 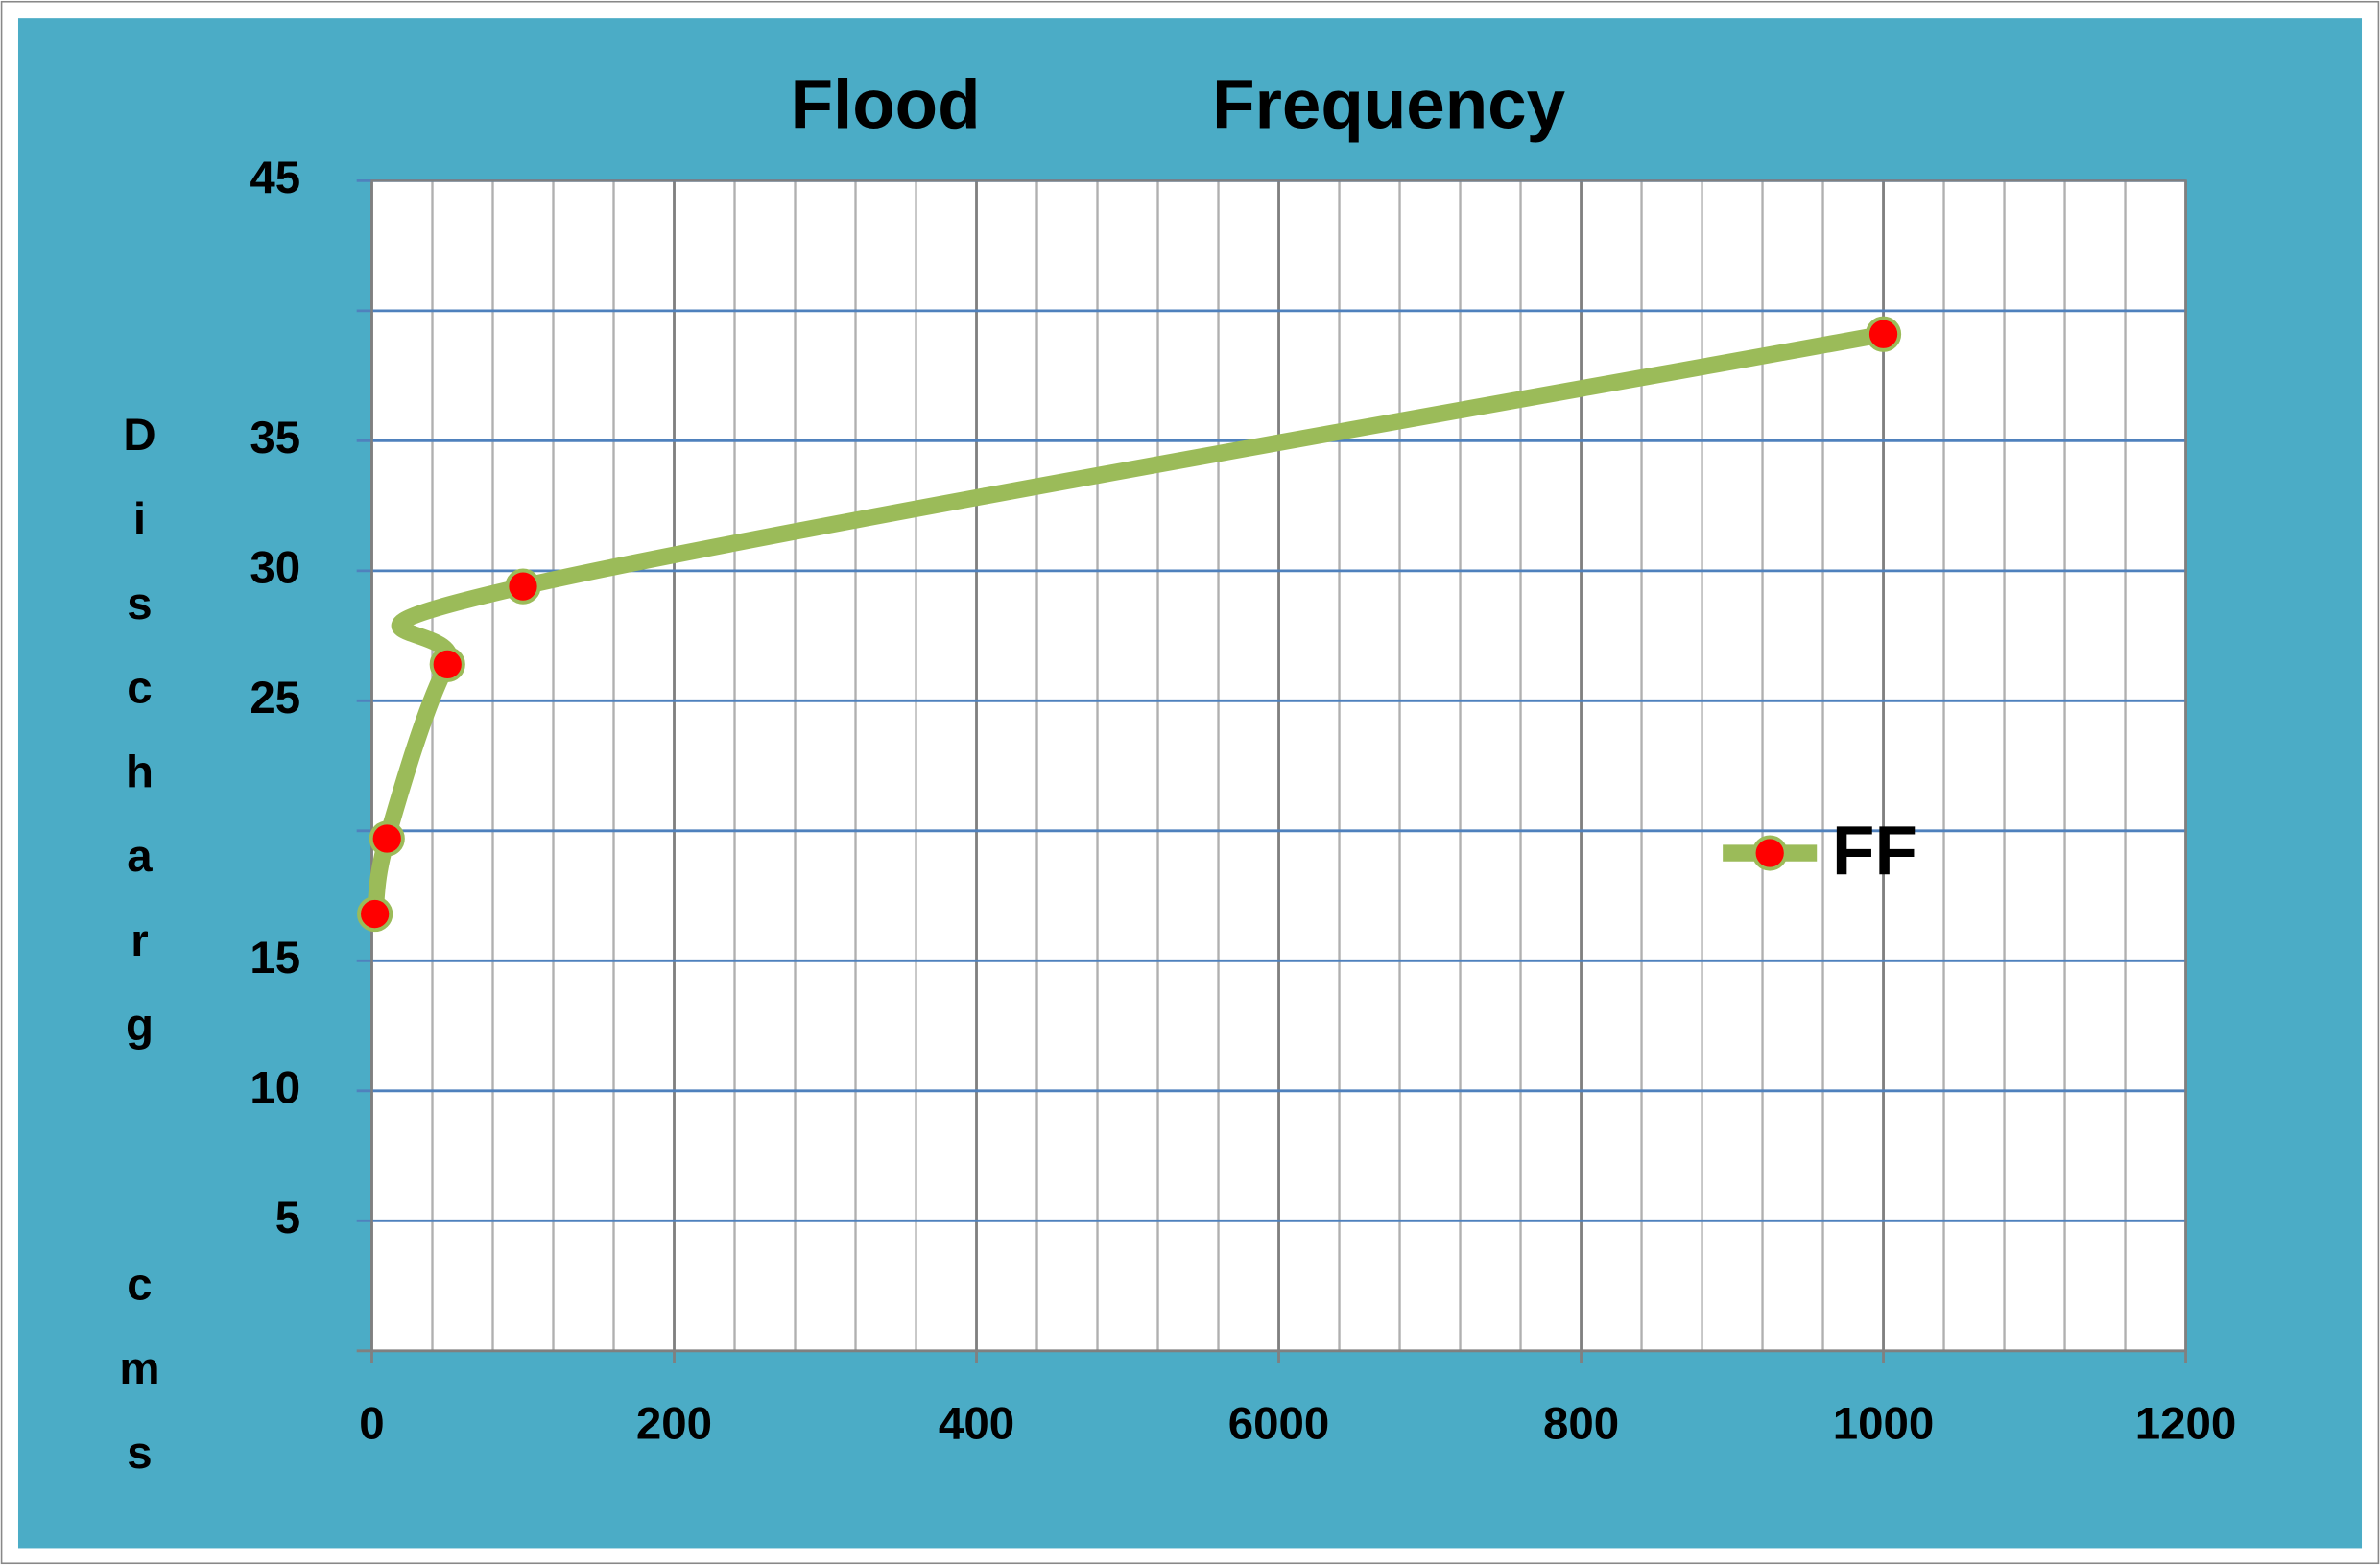 What do you see at coordinates (275, 567) in the screenshot?
I see `y-tick-label: 30` at bounding box center [275, 567].